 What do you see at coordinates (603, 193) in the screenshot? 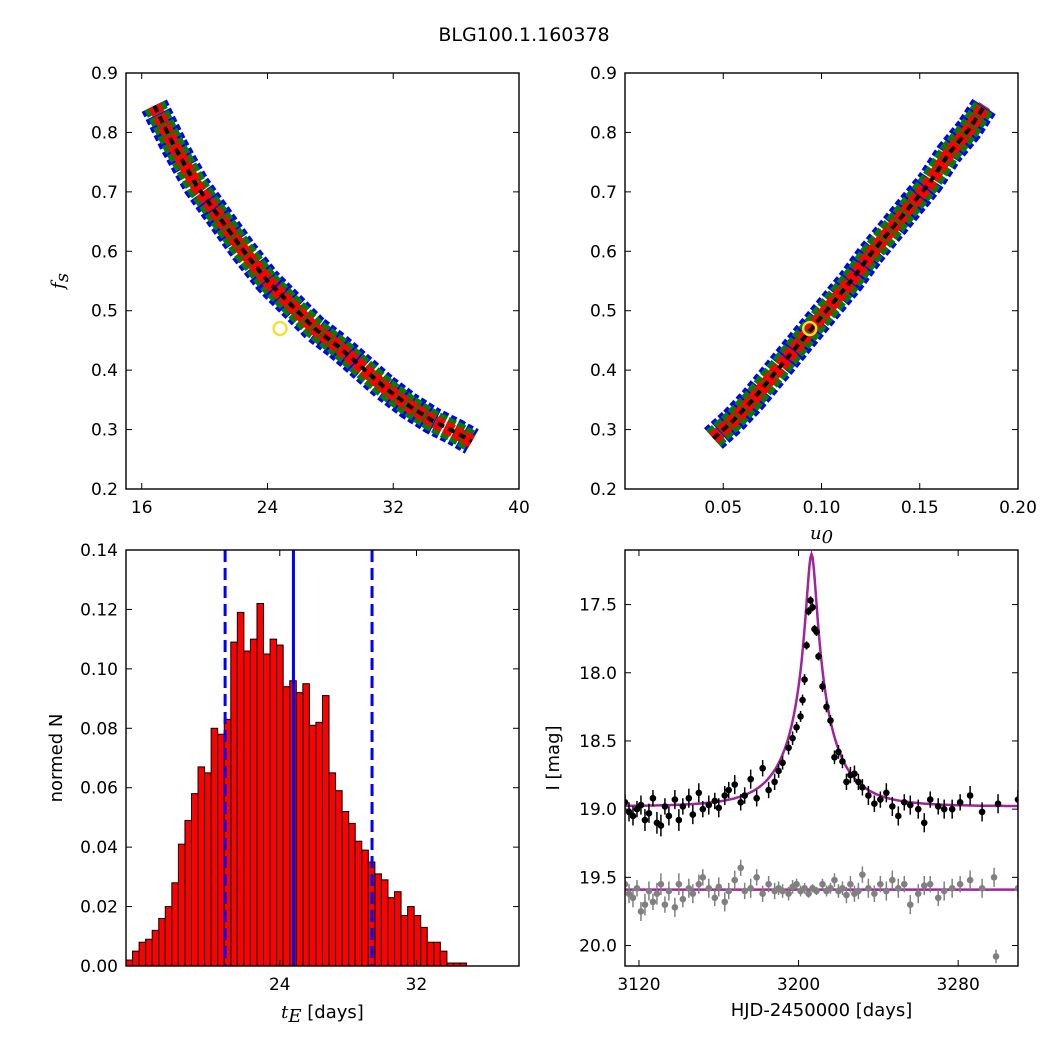
I see `y-tick-label: 0.7` at bounding box center [603, 193].